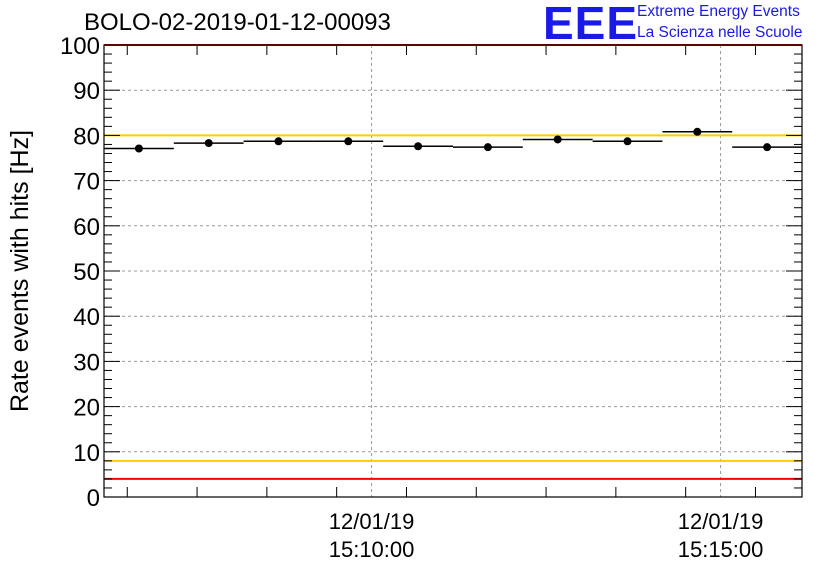 The height and width of the screenshot is (577, 836). I want to click on y-tick-label: 50, so click(86, 272).